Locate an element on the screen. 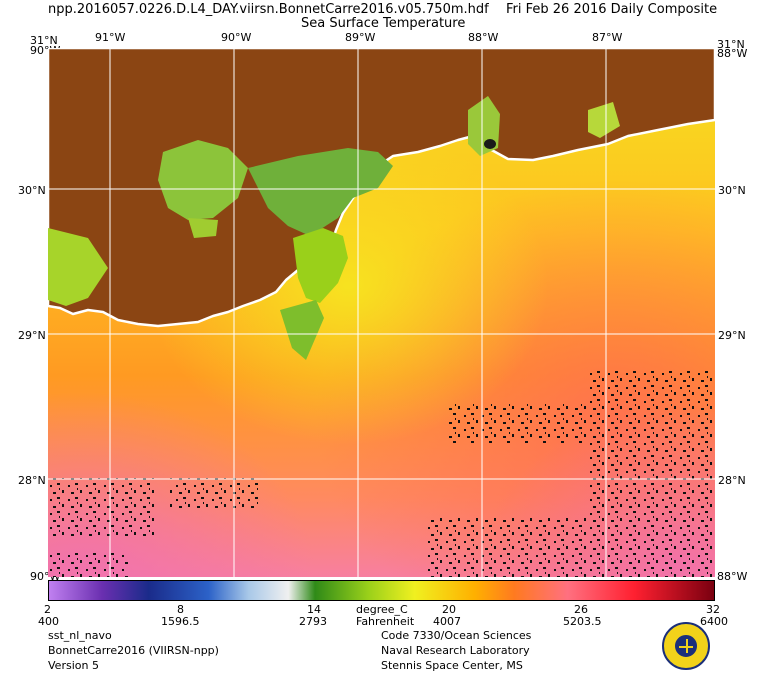 The image size is (762, 674). colorbar-tick-celsius: 14 is located at coordinates (314, 609).